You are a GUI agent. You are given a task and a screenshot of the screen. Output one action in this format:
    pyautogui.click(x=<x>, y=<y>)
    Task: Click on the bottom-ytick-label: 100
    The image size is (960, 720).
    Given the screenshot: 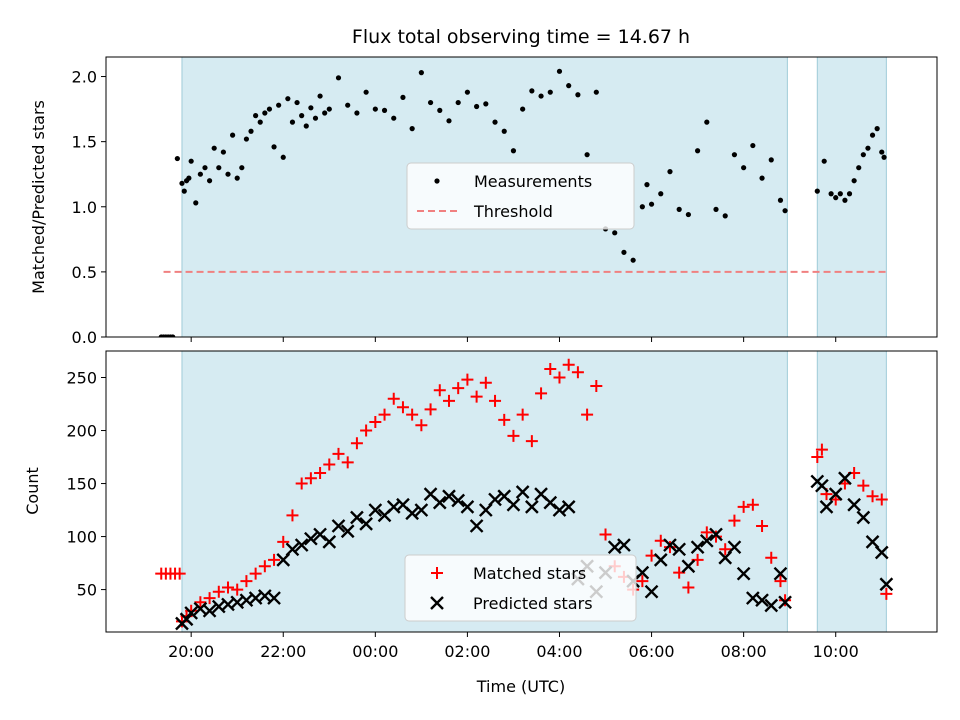 What is the action you would take?
    pyautogui.click(x=81, y=537)
    